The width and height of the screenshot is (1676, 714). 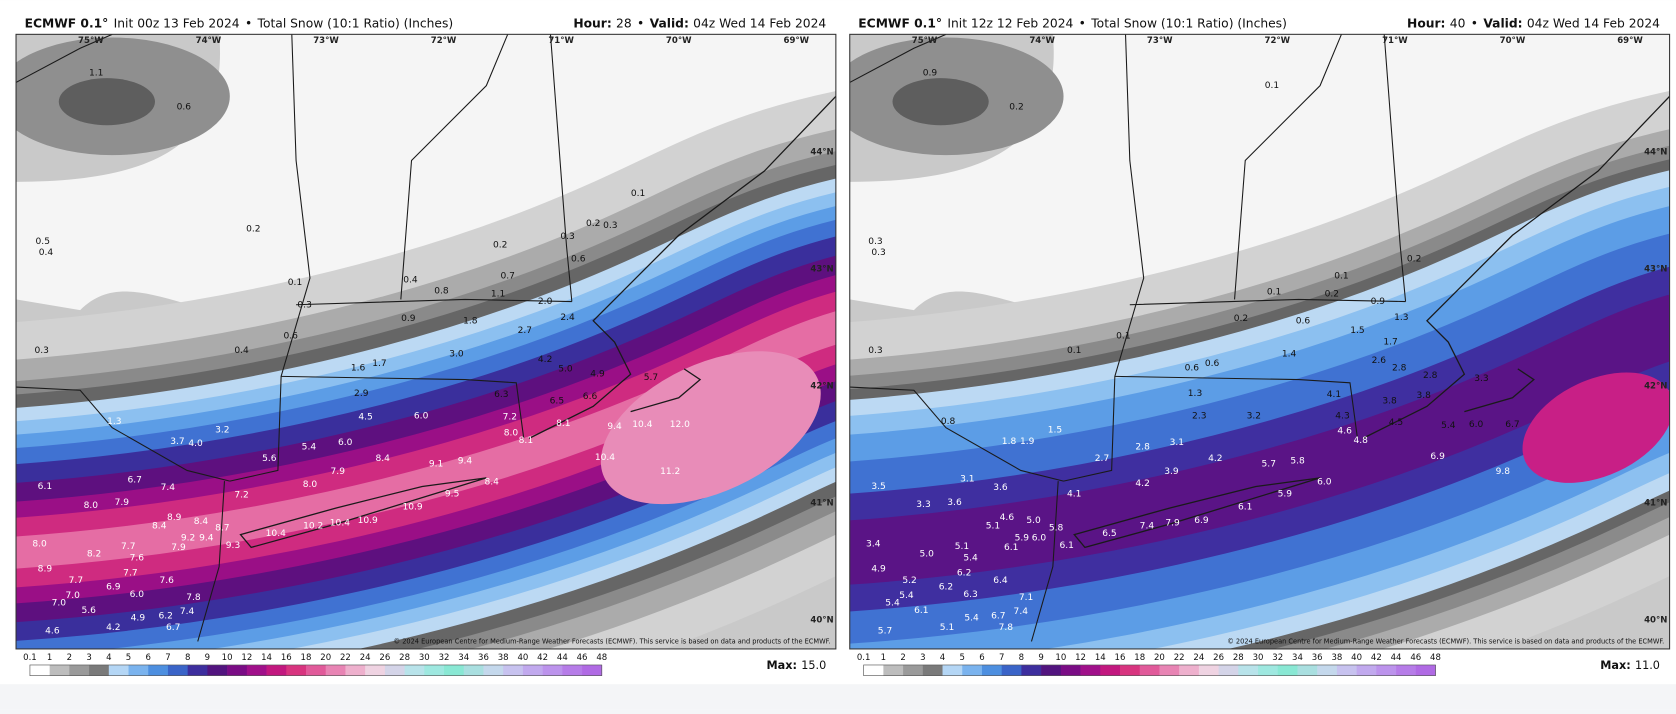 I want to click on legend-frame, so click(x=316, y=670).